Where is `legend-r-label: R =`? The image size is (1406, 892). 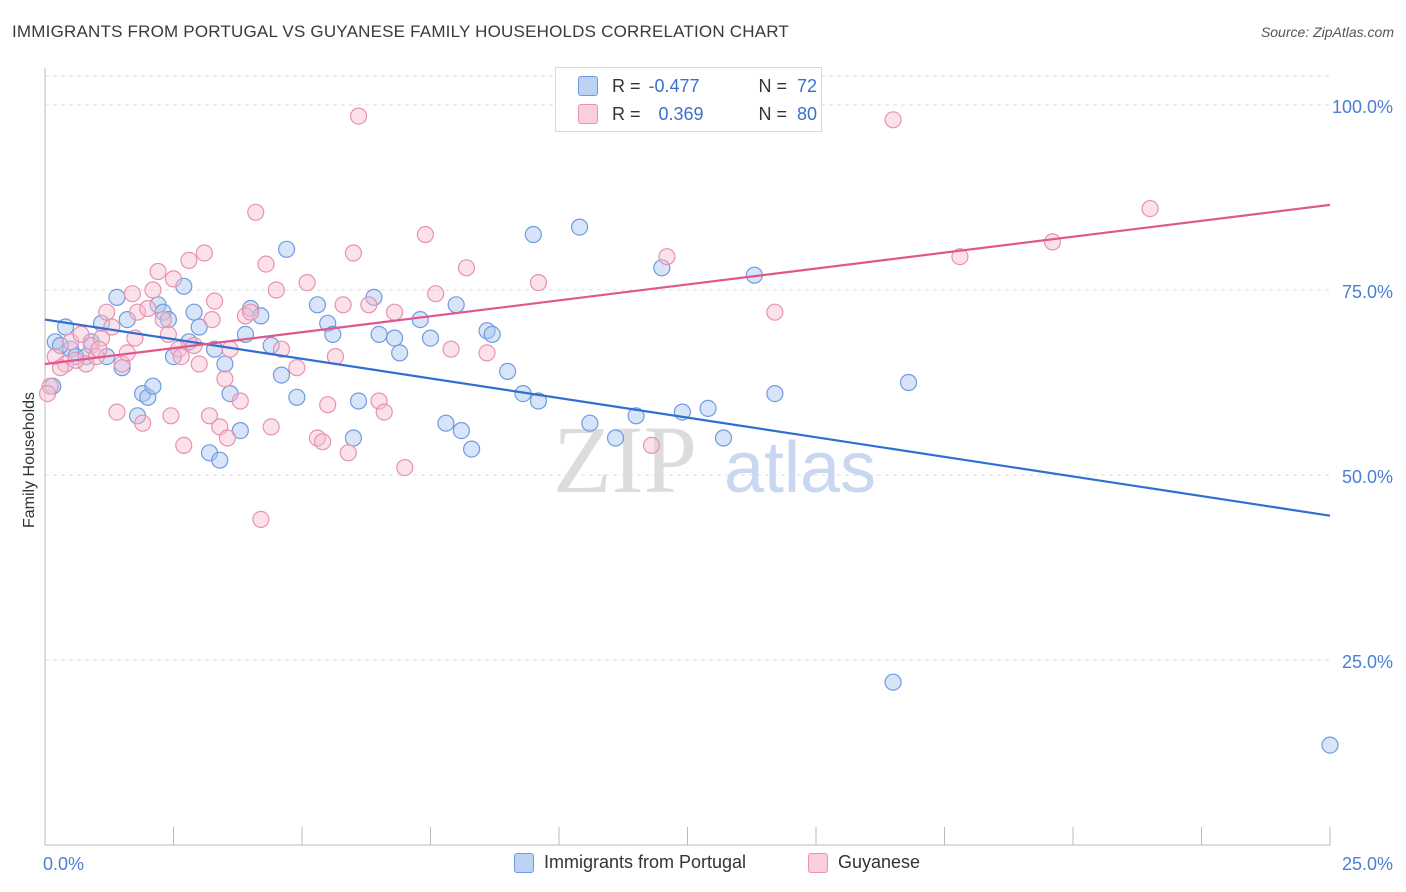
legend-r-label: R = is located at coordinates (626, 85).